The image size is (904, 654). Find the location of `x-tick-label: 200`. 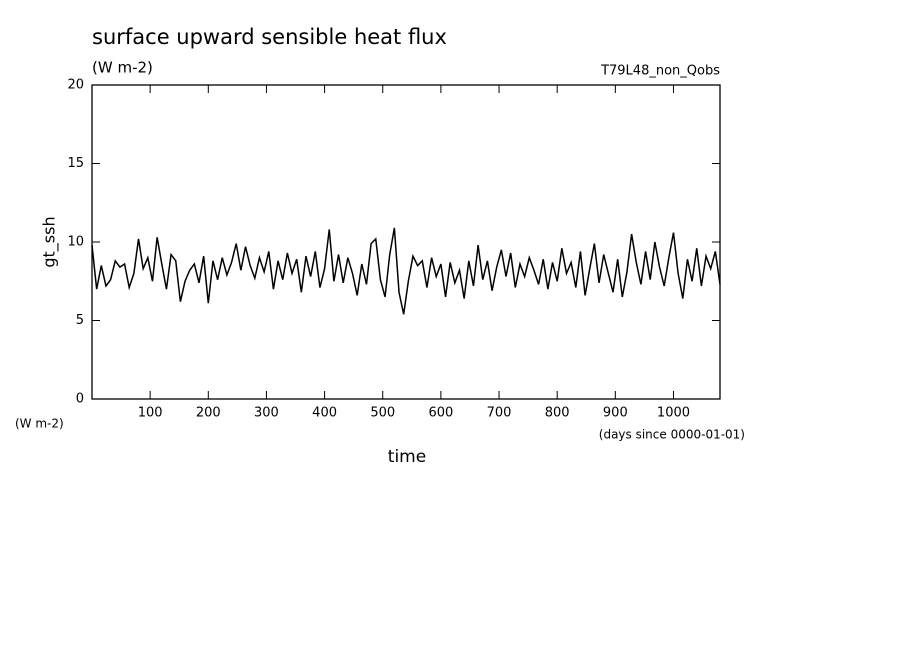

x-tick-label: 200 is located at coordinates (208, 413).